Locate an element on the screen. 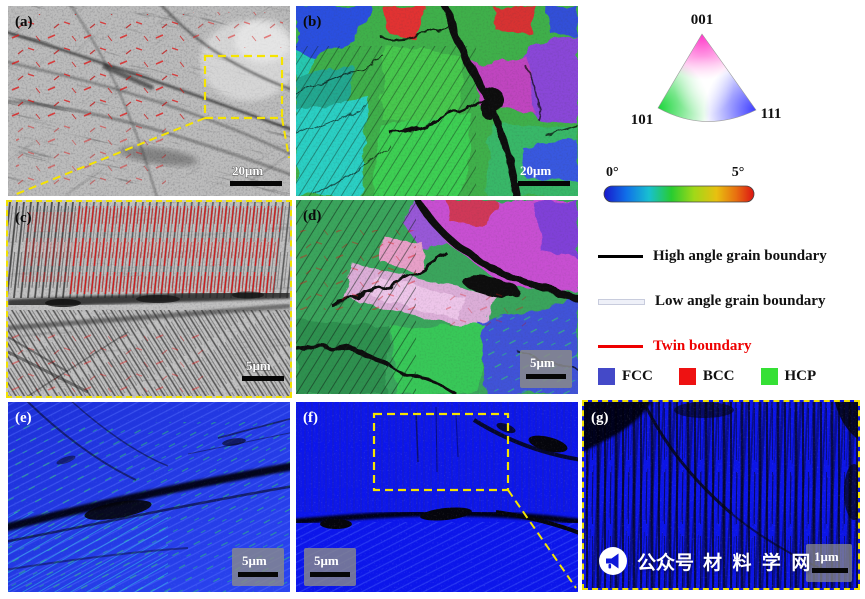 The image size is (865, 599). hcp-swatch is located at coordinates (769, 376).